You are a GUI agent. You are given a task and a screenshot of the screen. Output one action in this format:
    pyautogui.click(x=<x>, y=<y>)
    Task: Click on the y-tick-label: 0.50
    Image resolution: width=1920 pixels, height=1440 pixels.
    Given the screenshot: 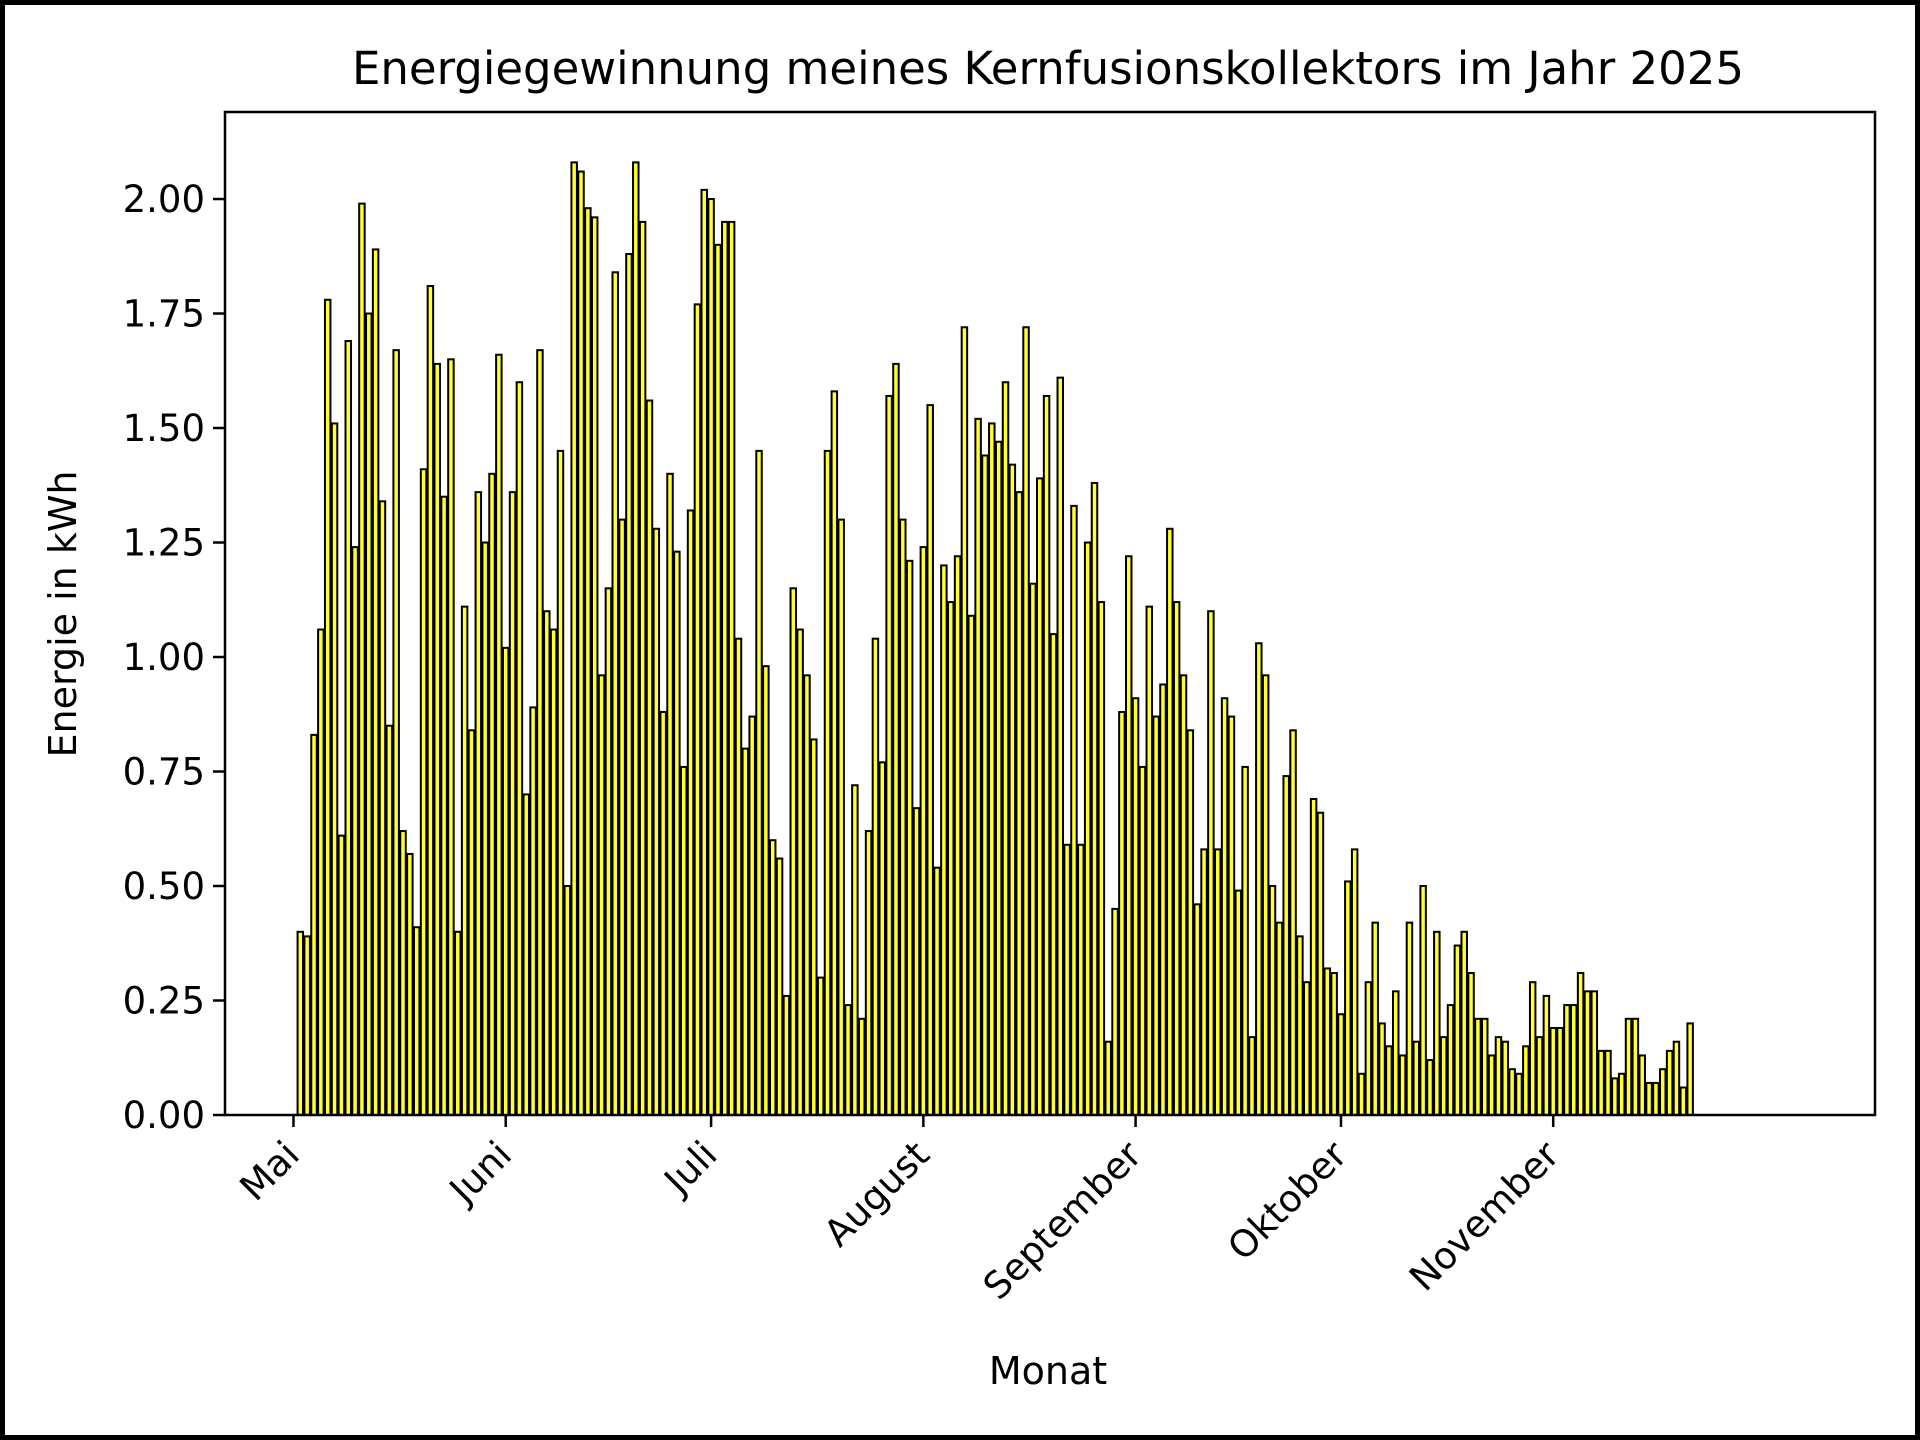 What is the action you would take?
    pyautogui.click(x=164, y=886)
    